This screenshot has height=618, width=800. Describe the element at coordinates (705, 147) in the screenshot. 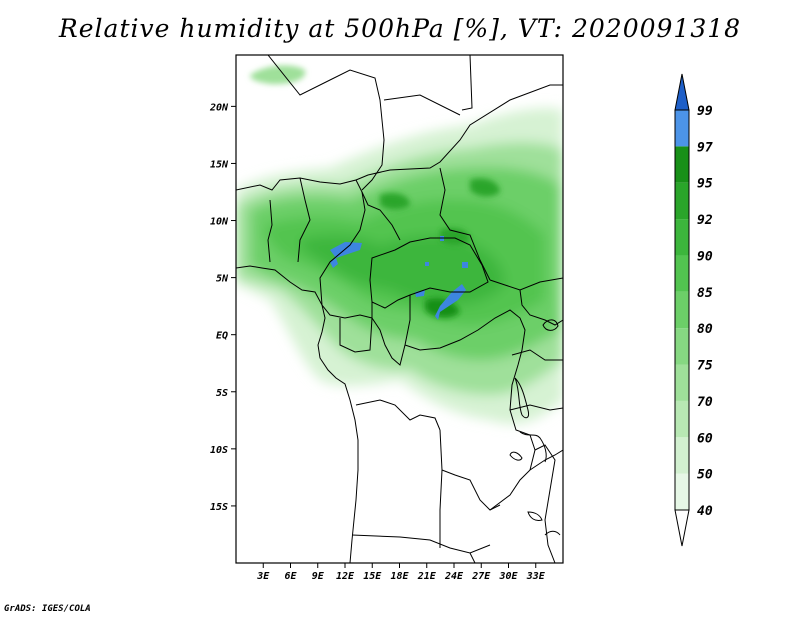

I see `colorbar-label: 97` at that location.